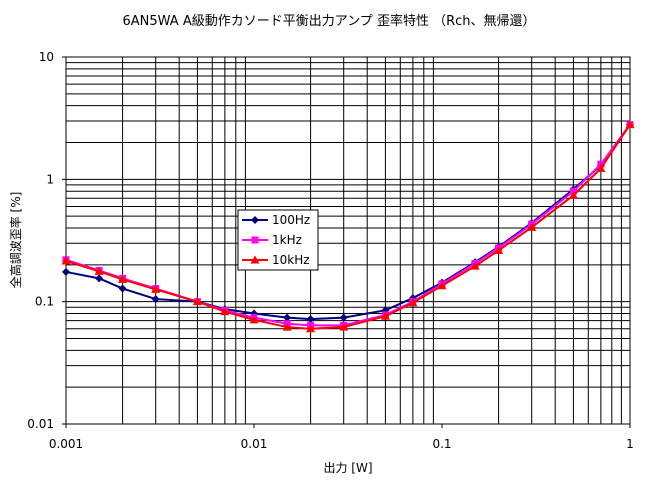  I want to click on y-tick-label: 0.1, so click(44, 302).